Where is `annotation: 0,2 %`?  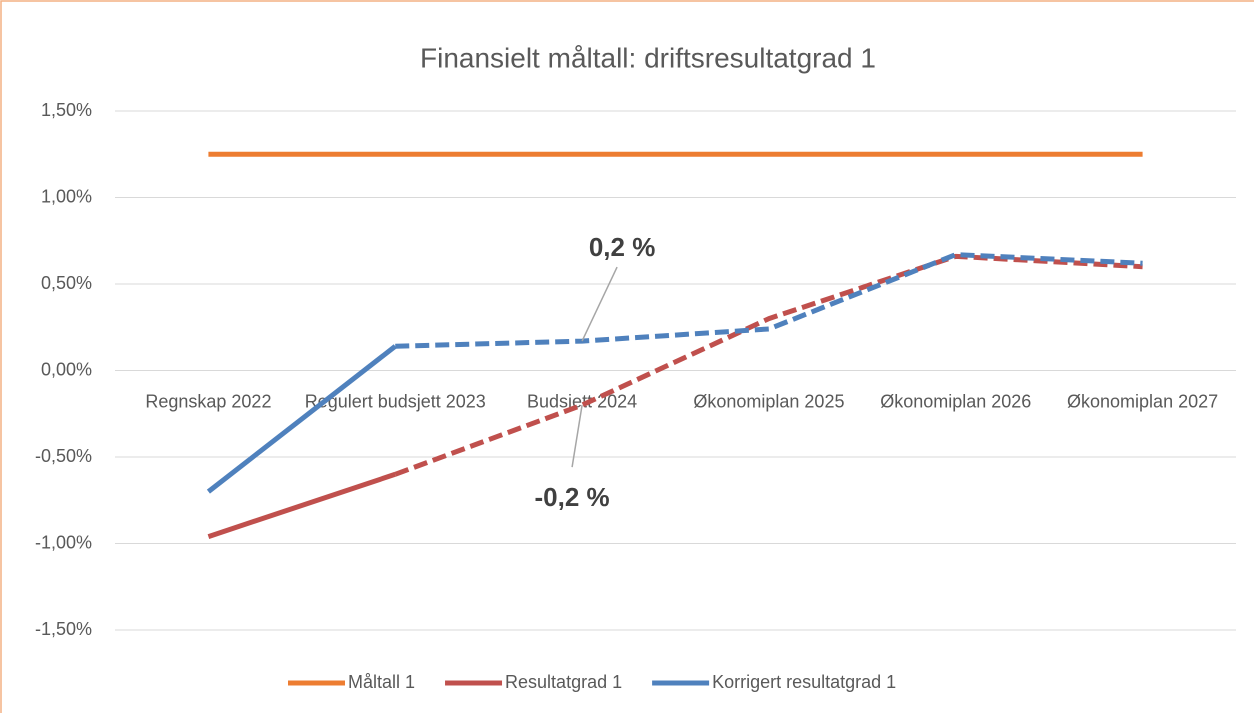
annotation: 0,2 % is located at coordinates (622, 247).